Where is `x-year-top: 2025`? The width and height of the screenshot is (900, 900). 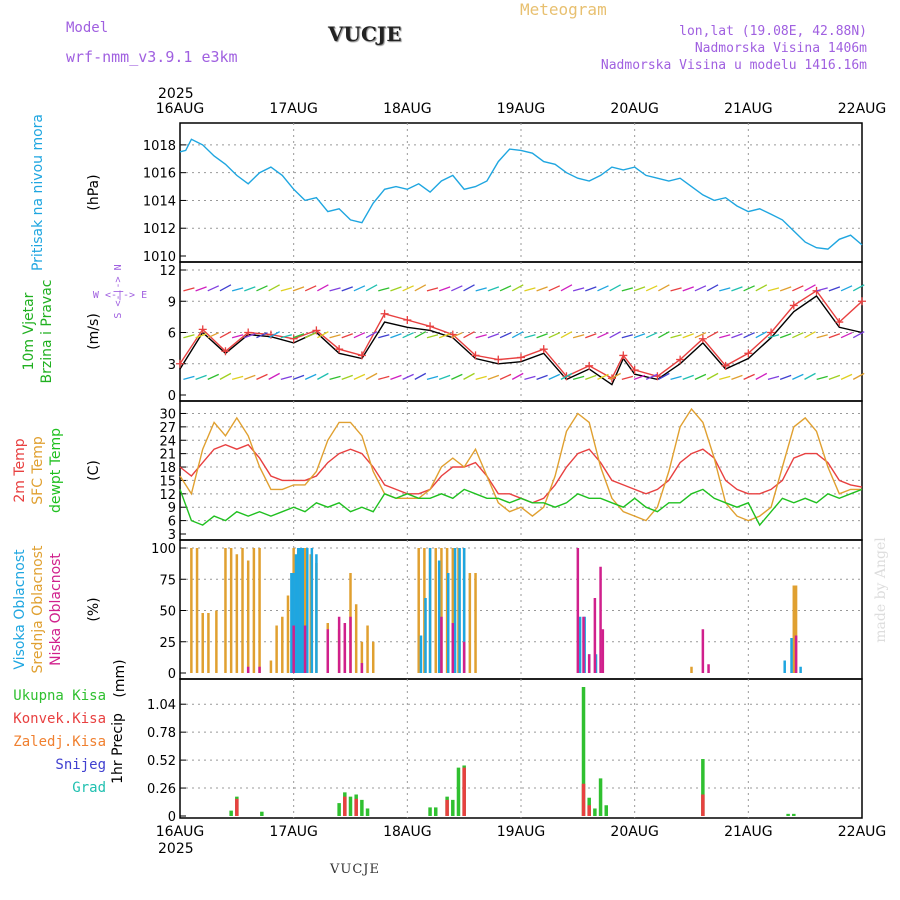
x-year-top: 2025 is located at coordinates (176, 94).